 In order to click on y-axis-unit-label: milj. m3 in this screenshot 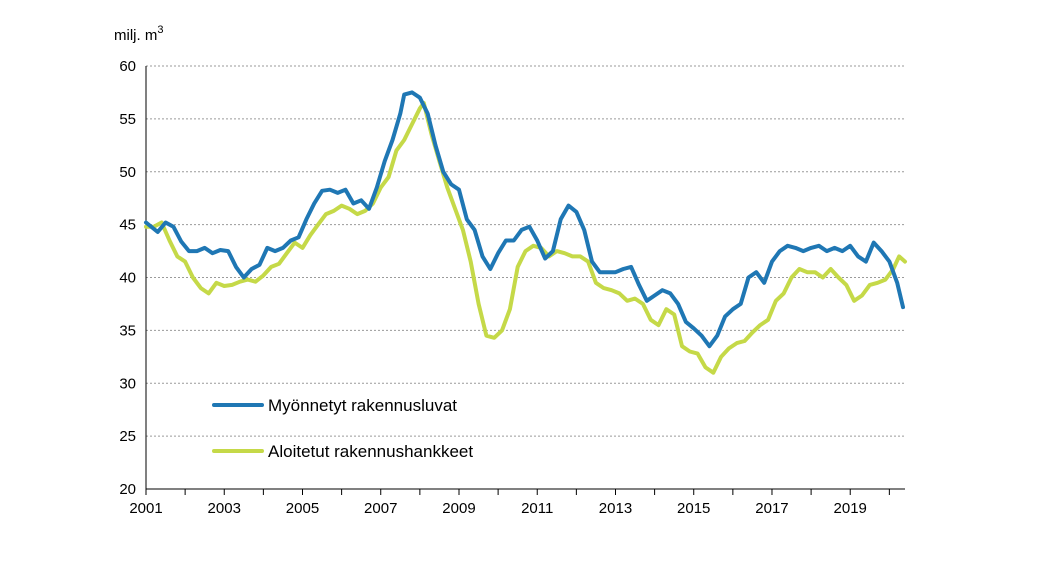, I will do `click(138, 34)`.